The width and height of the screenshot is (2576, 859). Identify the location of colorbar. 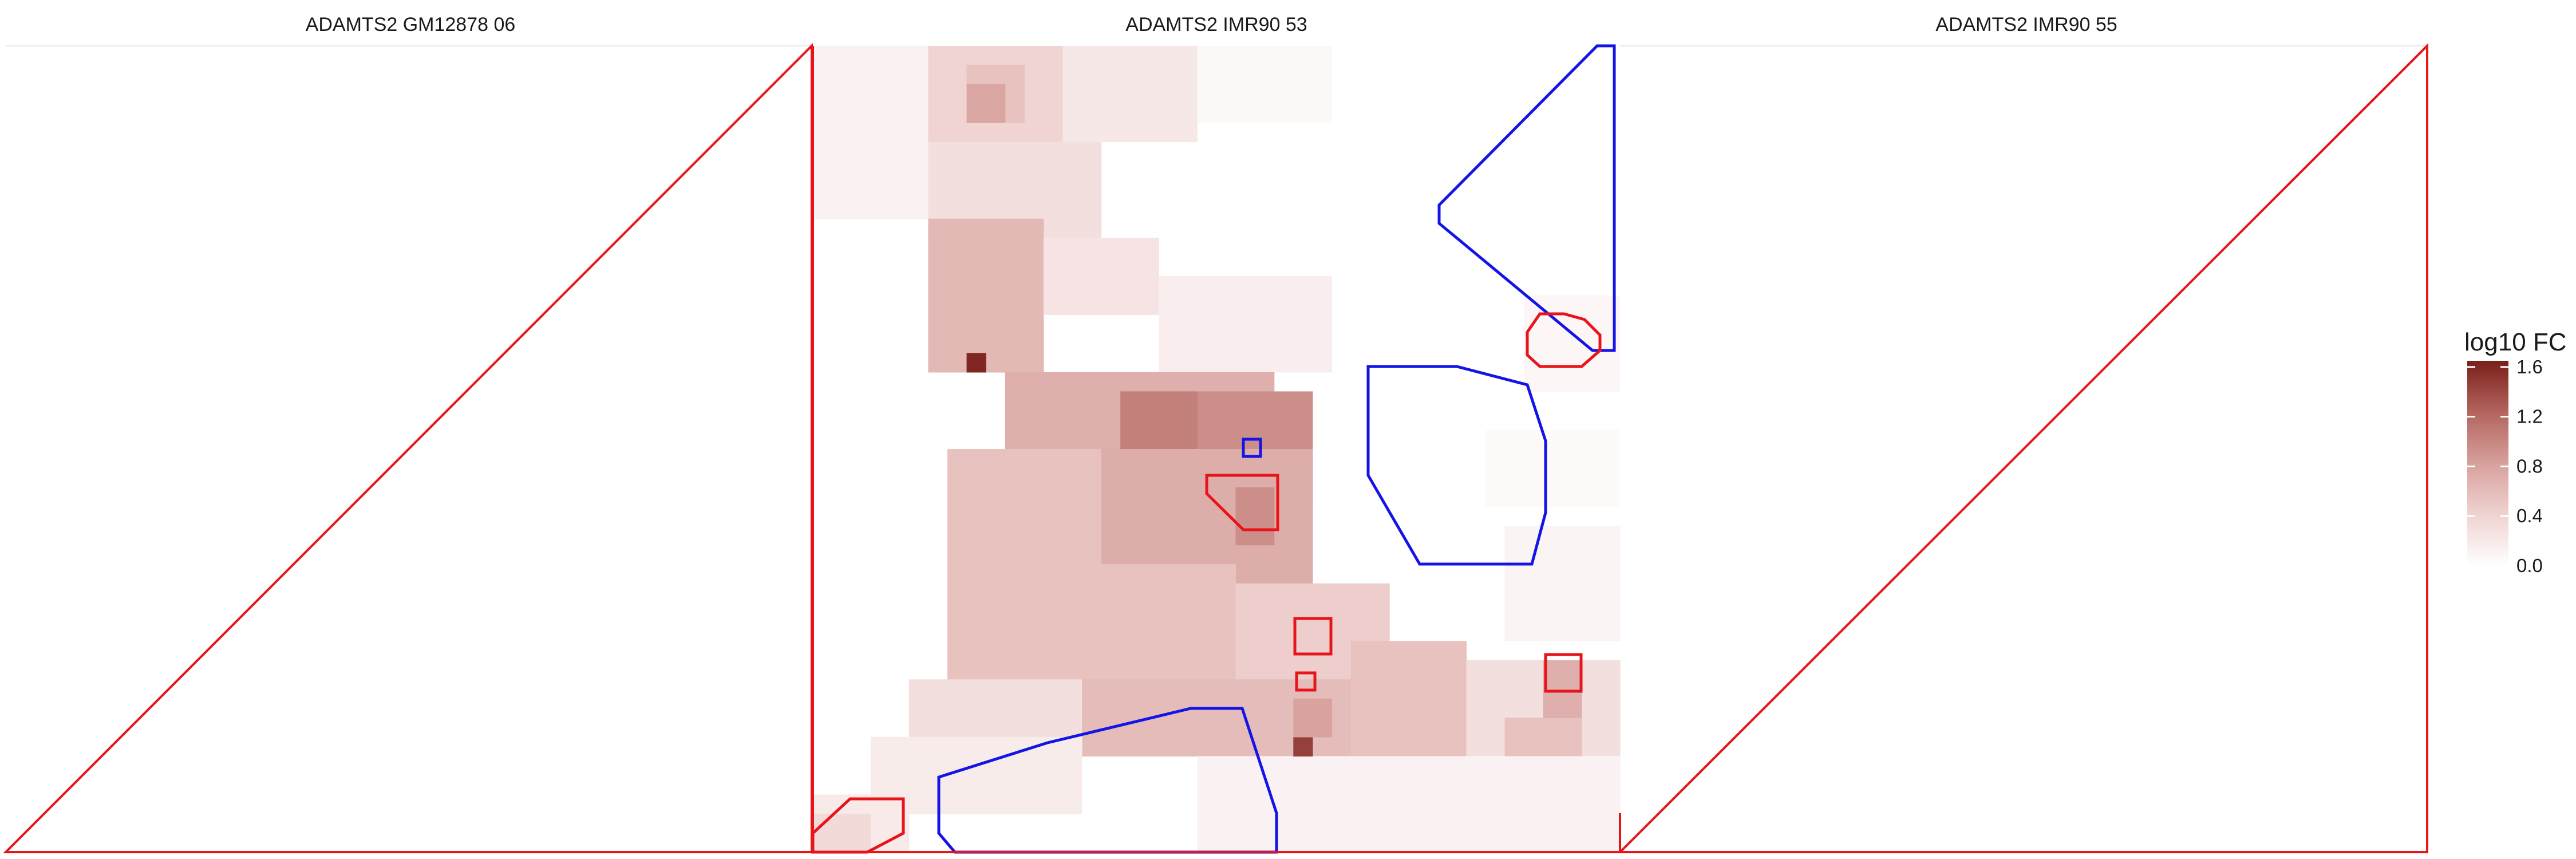
(2487, 463).